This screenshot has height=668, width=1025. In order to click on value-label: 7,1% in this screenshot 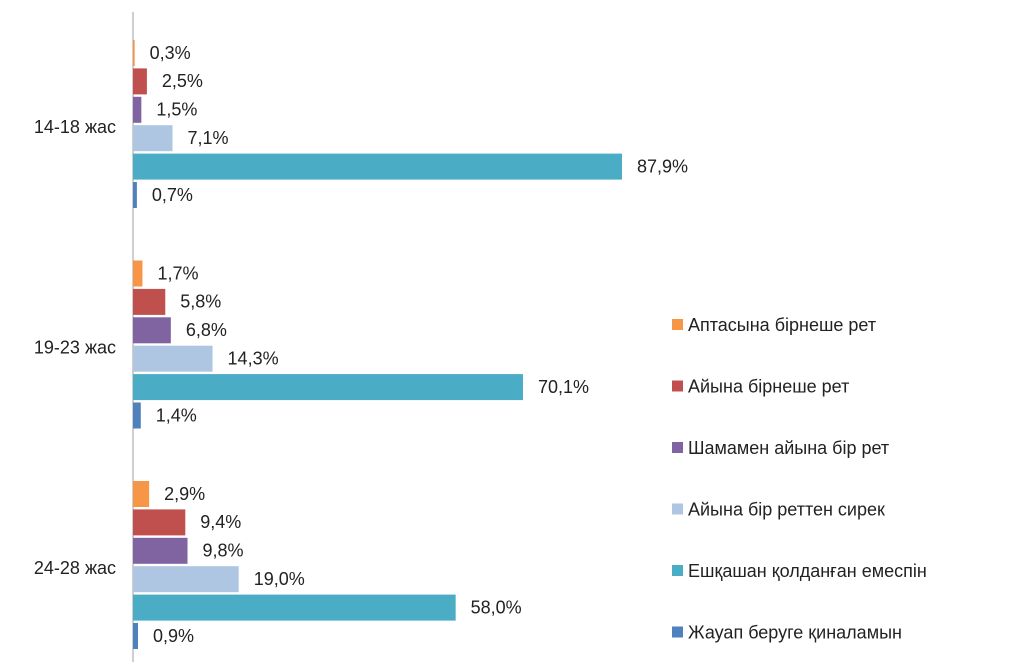, I will do `click(207, 138)`.